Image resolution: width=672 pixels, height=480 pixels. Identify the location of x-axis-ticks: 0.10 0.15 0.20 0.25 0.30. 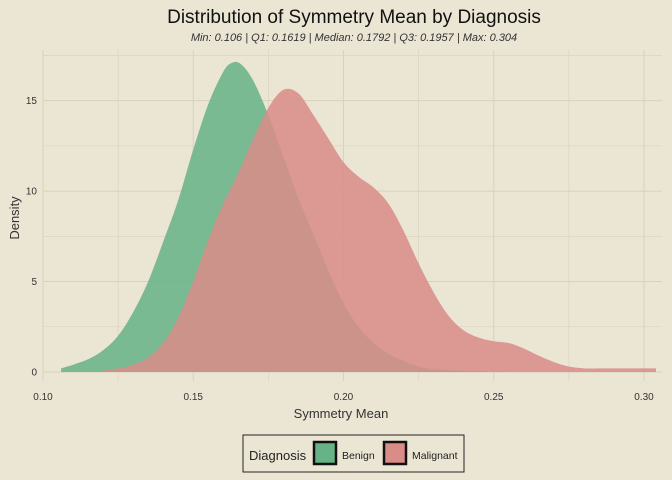
(343, 397).